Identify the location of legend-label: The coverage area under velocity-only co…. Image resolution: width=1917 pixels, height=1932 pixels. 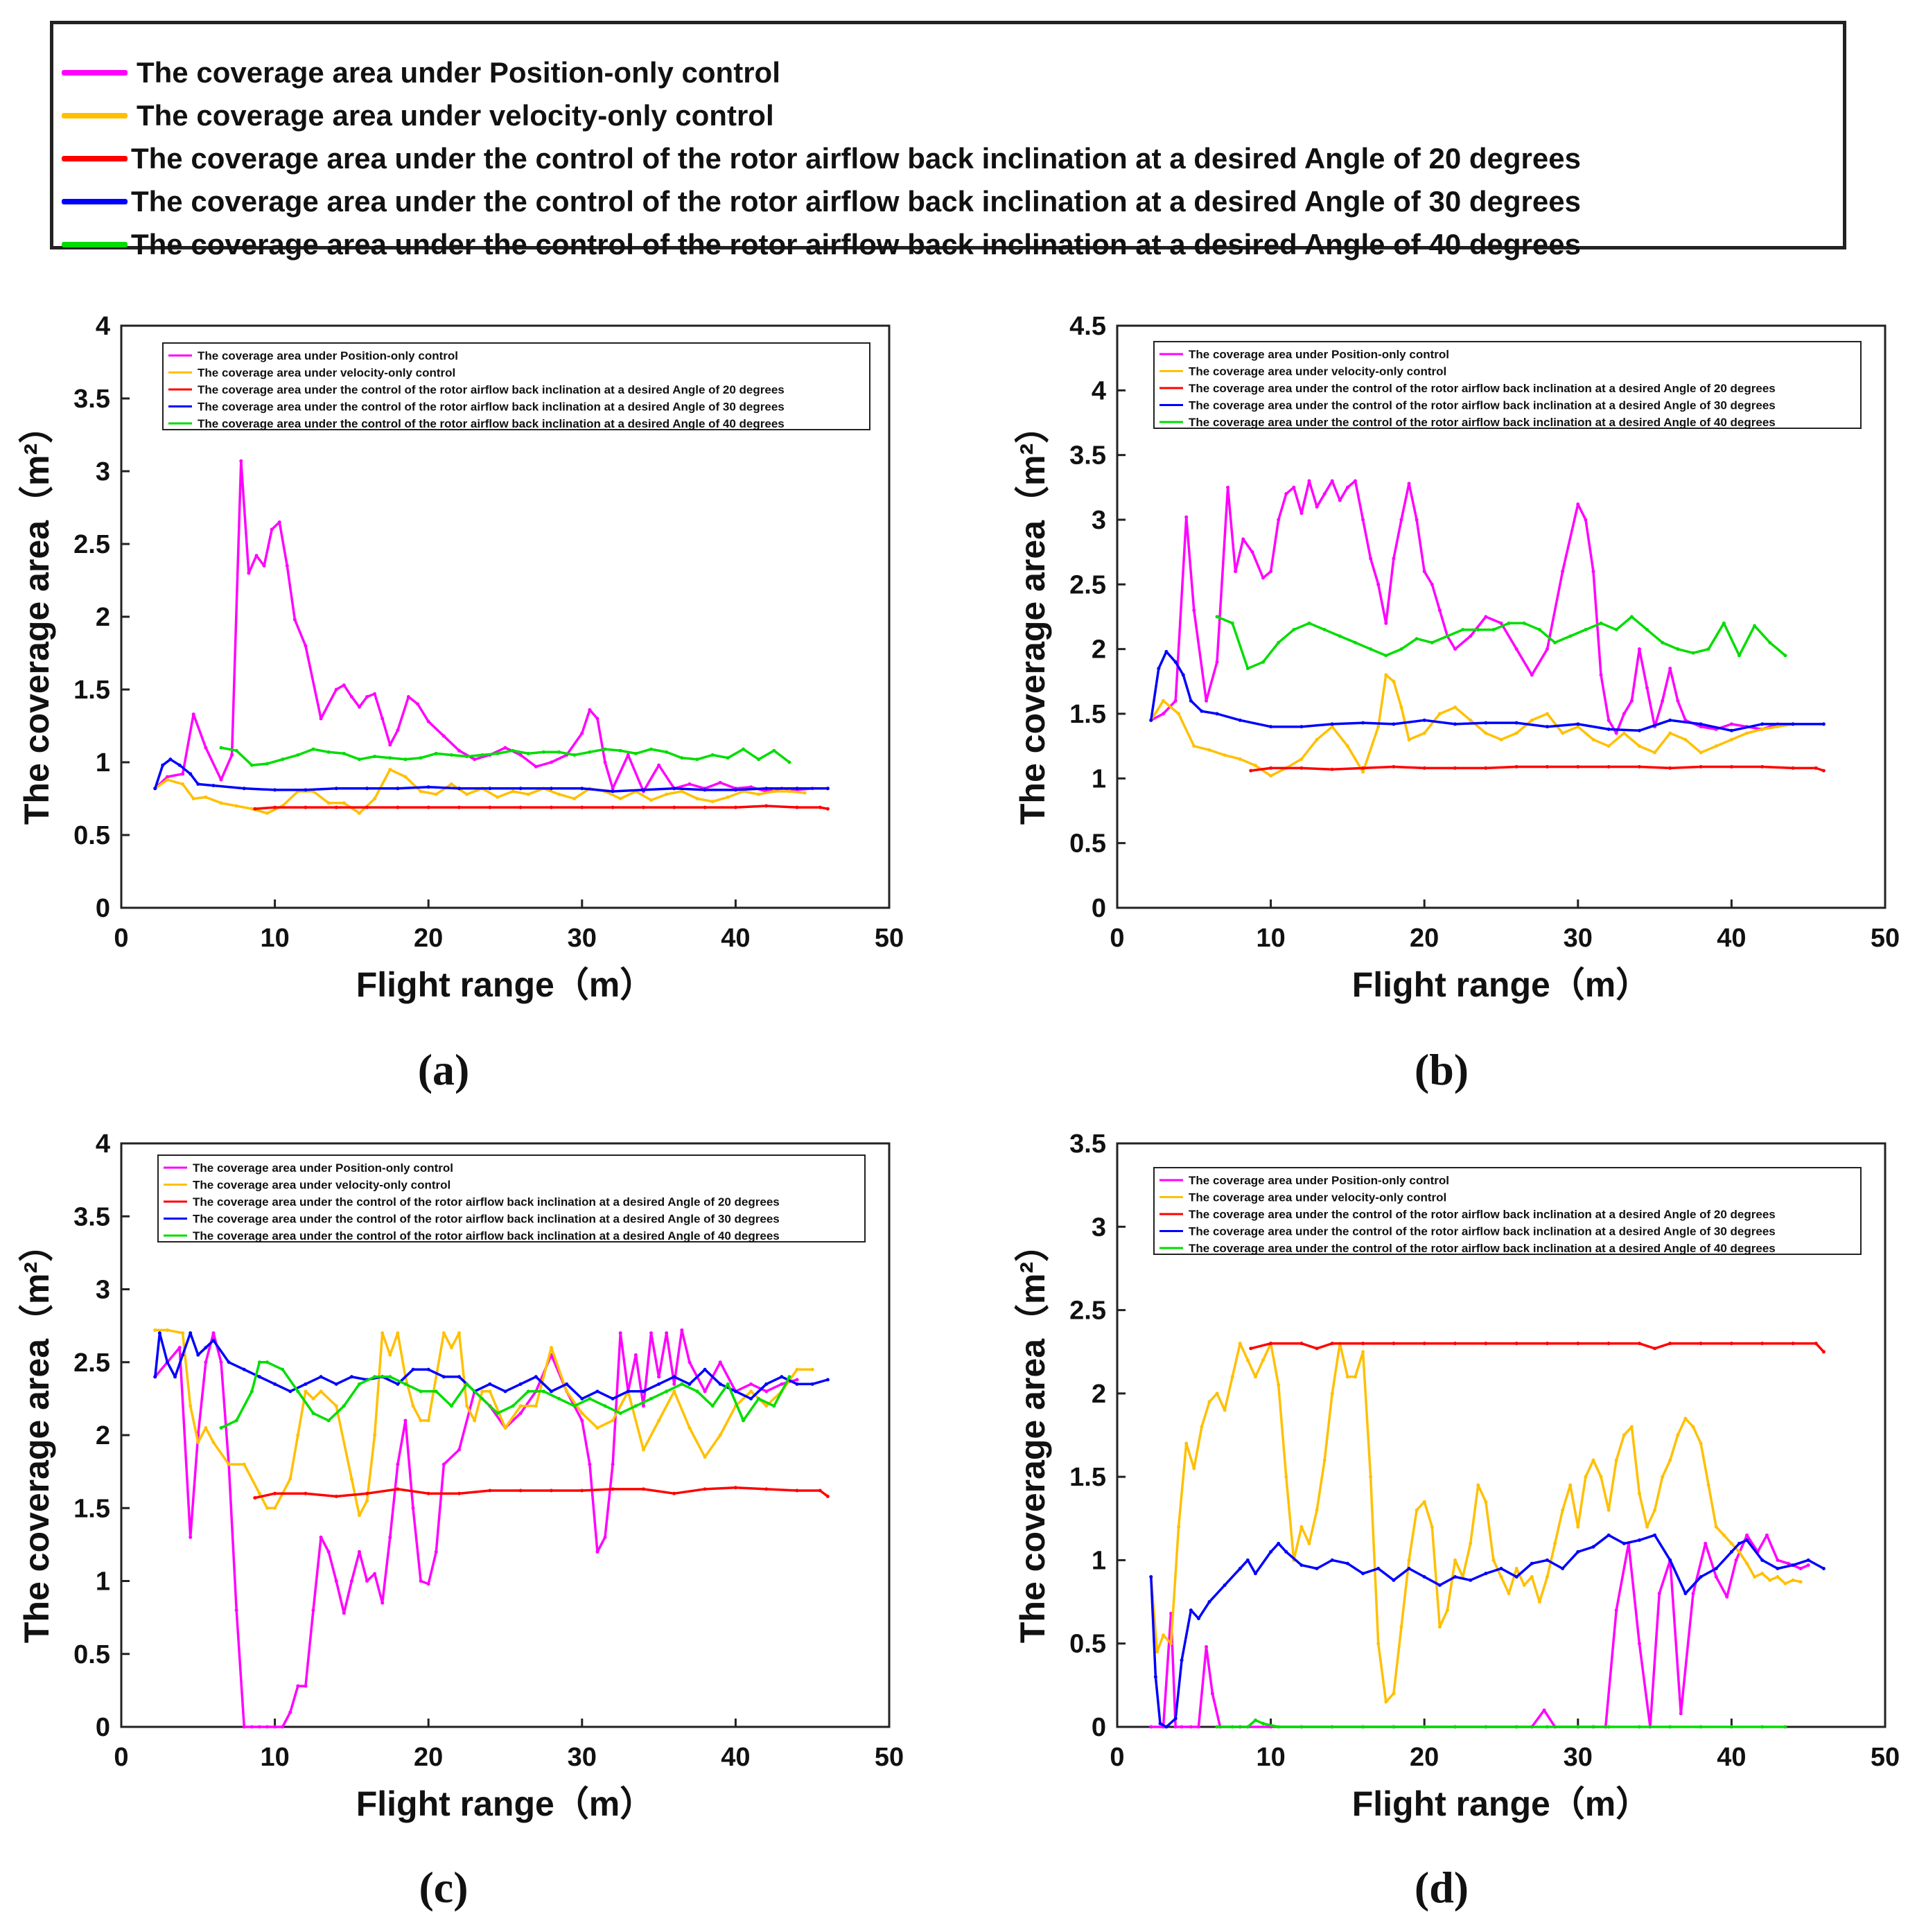
(455, 116).